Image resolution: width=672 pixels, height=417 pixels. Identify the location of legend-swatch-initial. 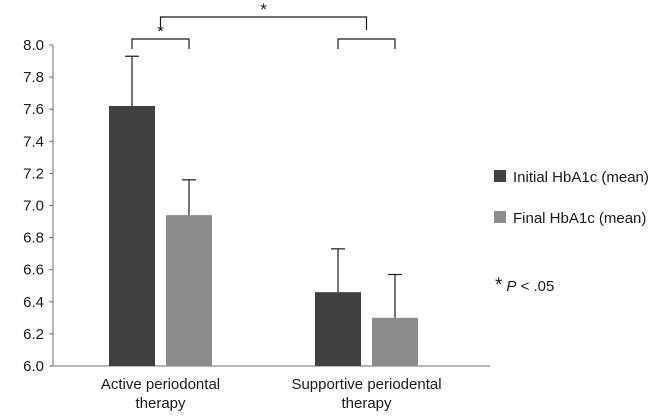
(500, 176).